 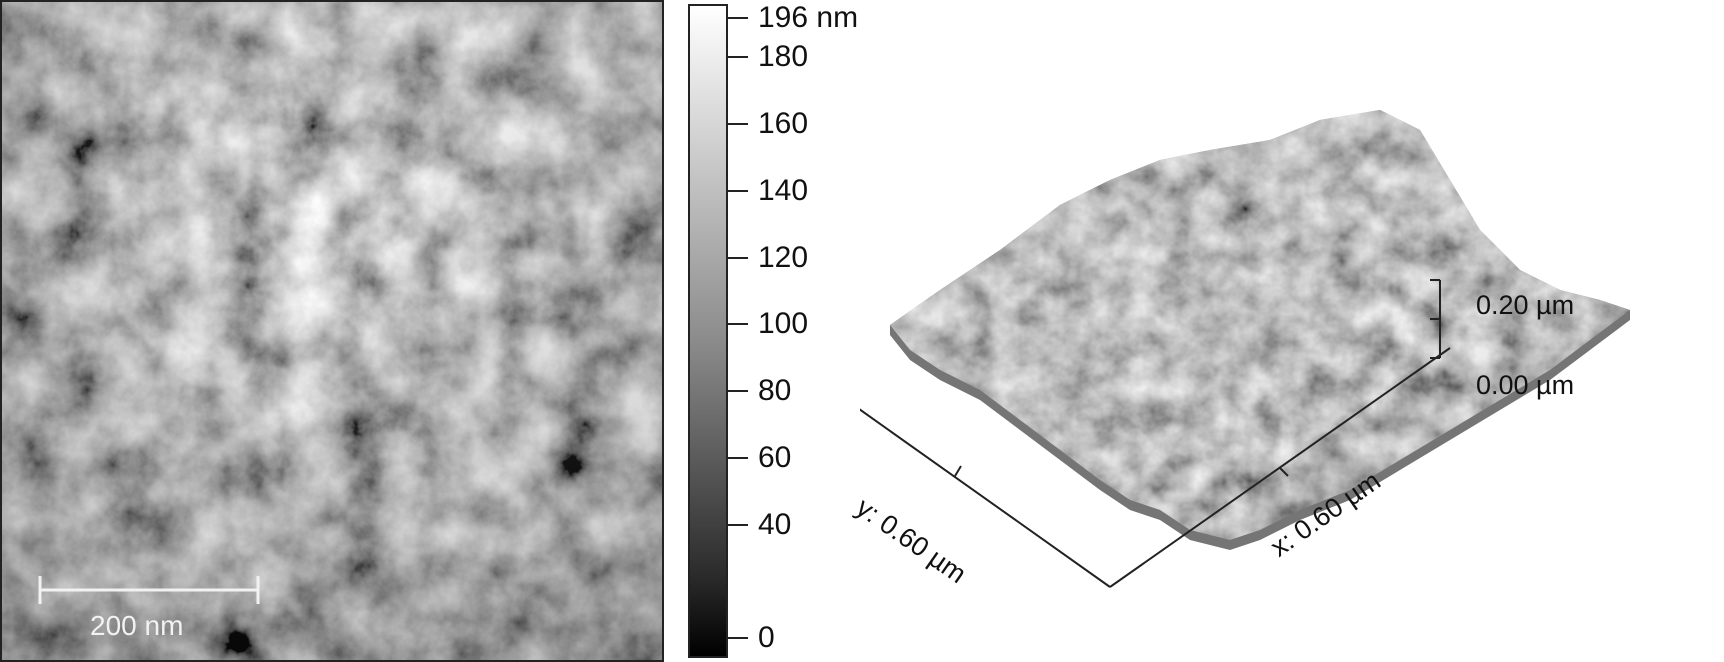 What do you see at coordinates (783, 190) in the screenshot?
I see `color-scale-tick-label: 140` at bounding box center [783, 190].